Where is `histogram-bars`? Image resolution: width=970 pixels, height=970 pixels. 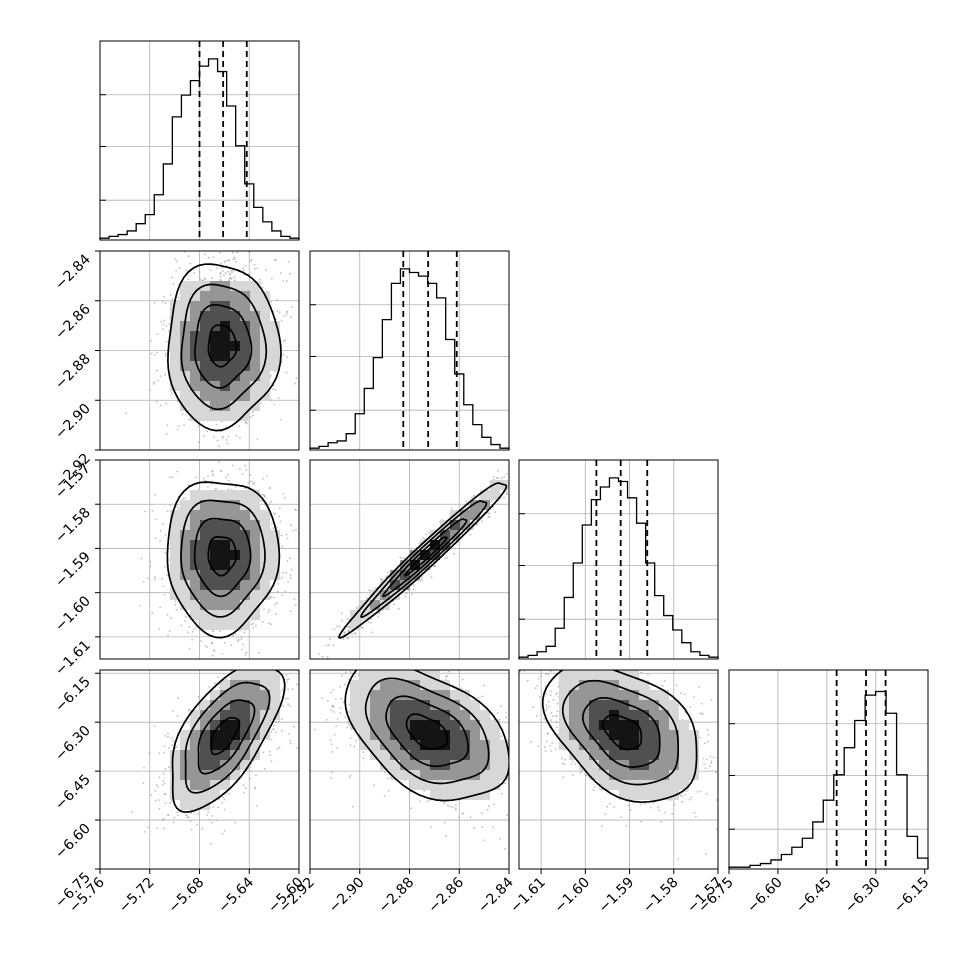
histogram-bars is located at coordinates (409, 359).